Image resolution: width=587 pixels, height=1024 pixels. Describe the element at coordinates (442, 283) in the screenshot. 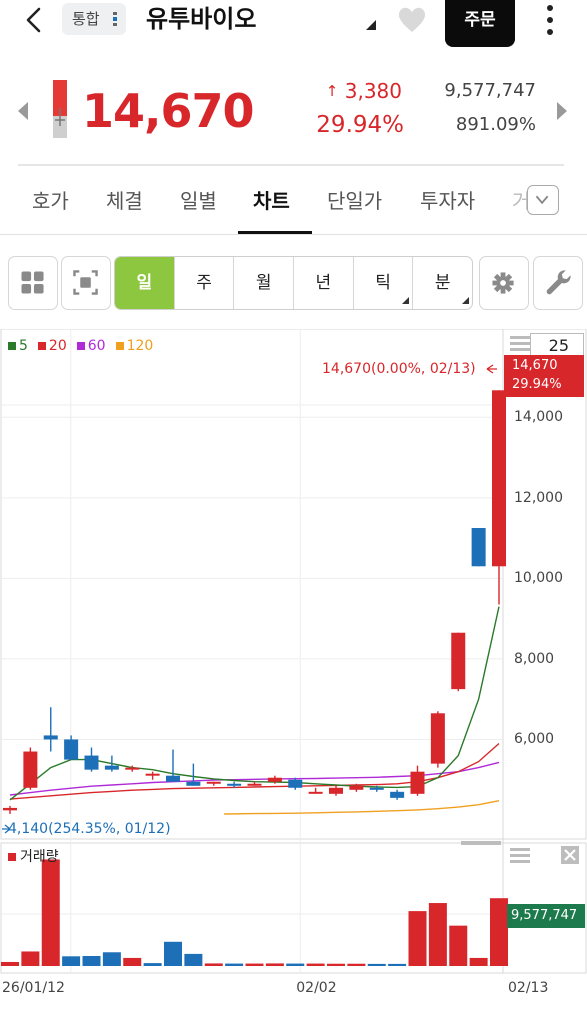

I see `period-minute: 분` at that location.